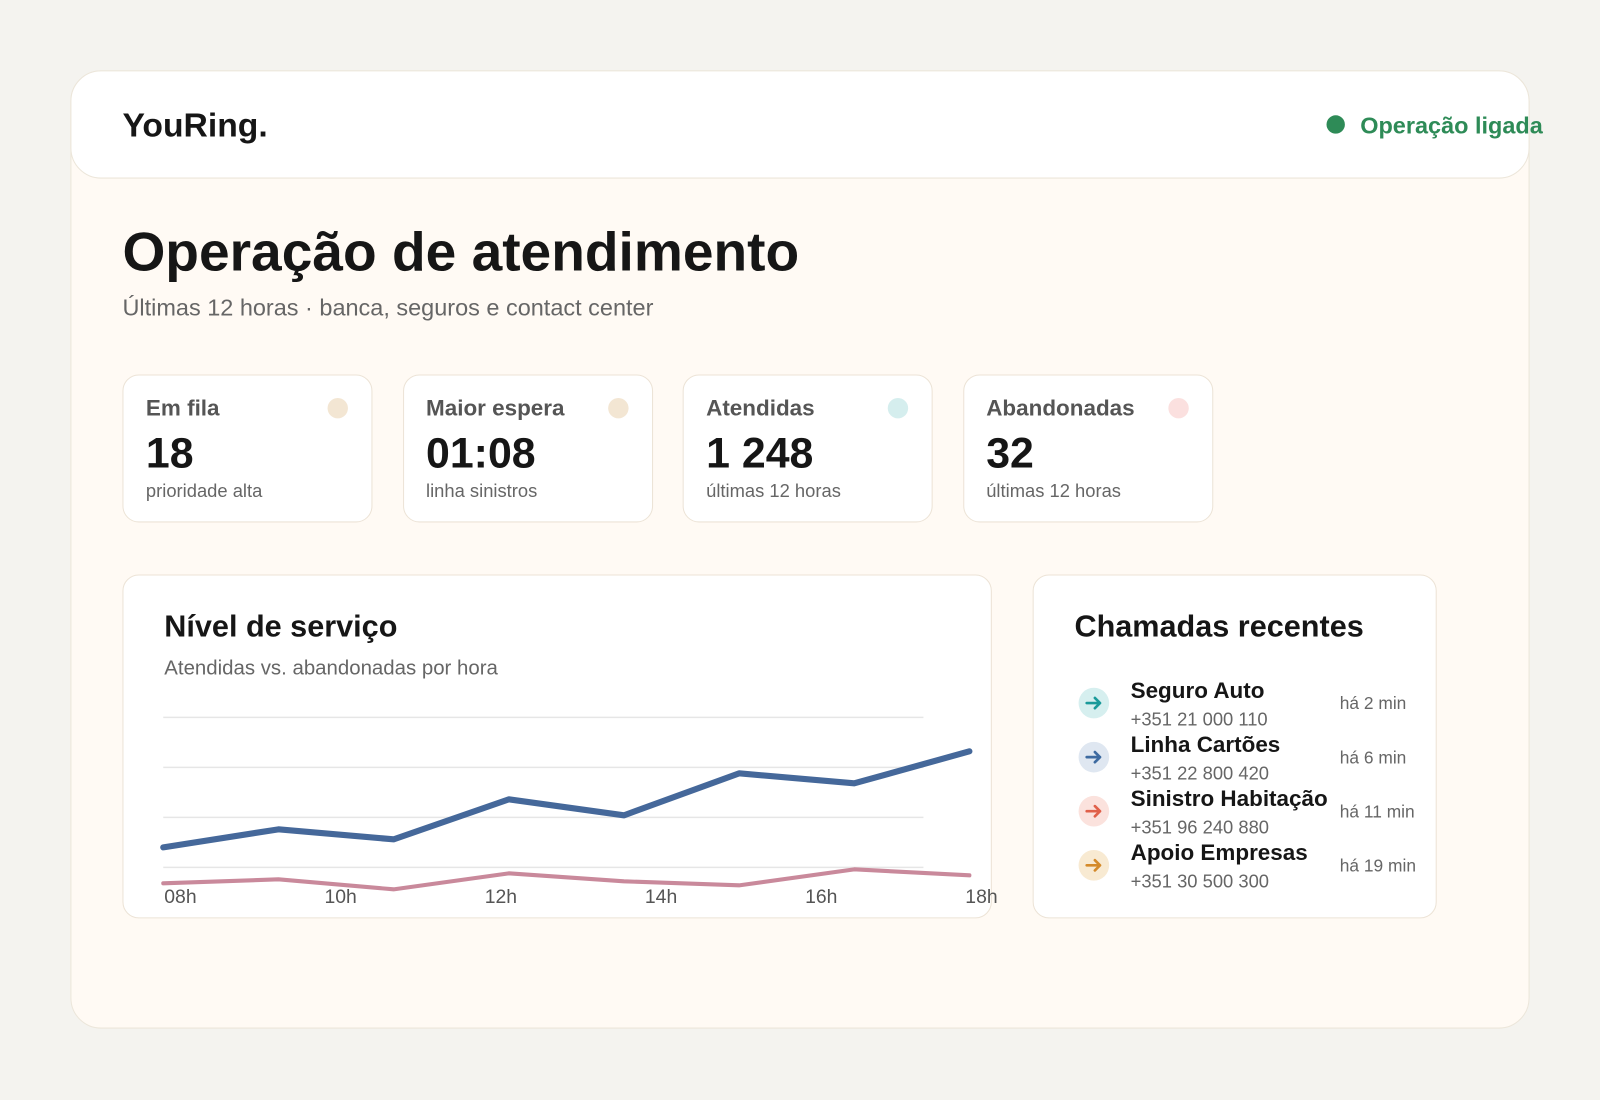 The height and width of the screenshot is (1100, 1600). What do you see at coordinates (1200, 773) in the screenshot?
I see `call-phone: +351 22 800 420` at bounding box center [1200, 773].